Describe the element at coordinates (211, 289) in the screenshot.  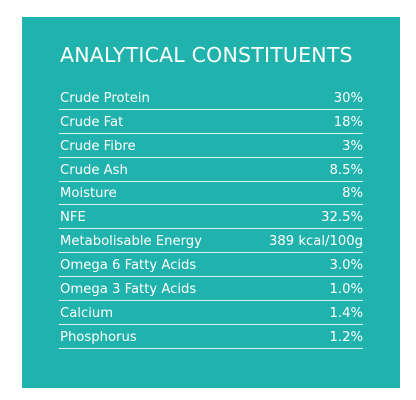
I see `table-row-omega-3: Omega 3 Fatty Acids 1.0%` at that location.